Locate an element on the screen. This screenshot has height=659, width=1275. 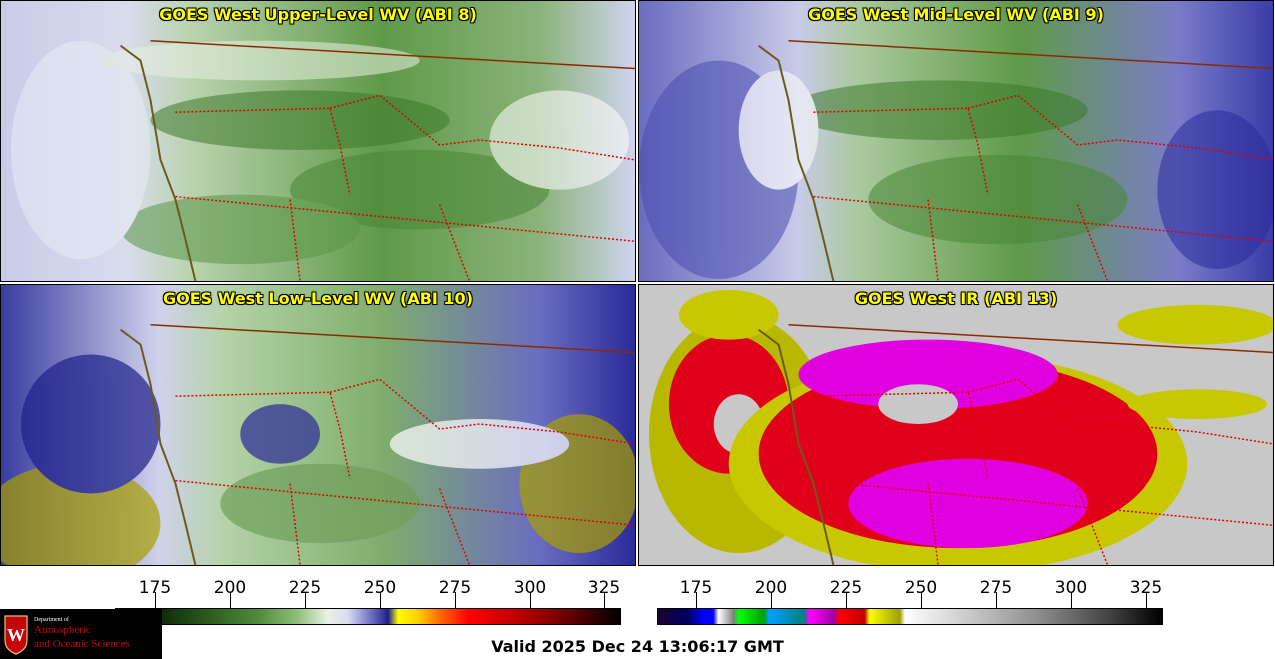
wv-tick-label: 325 is located at coordinates (604, 588).